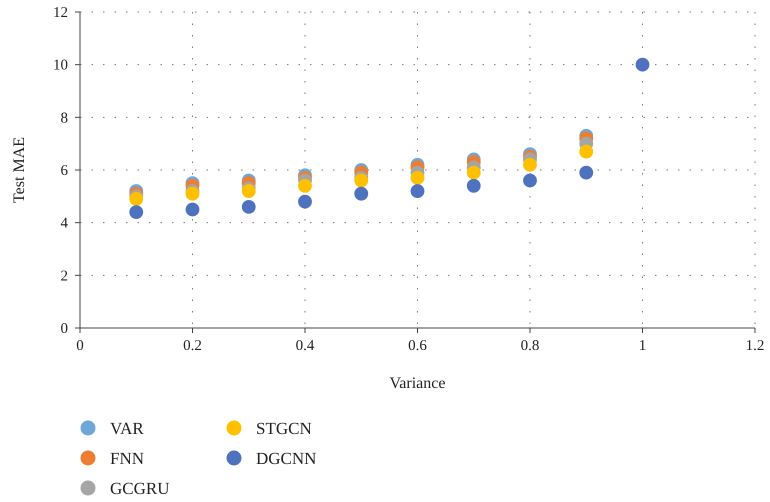 This screenshot has height=502, width=770. I want to click on legend-label: GCGRU, so click(140, 488).